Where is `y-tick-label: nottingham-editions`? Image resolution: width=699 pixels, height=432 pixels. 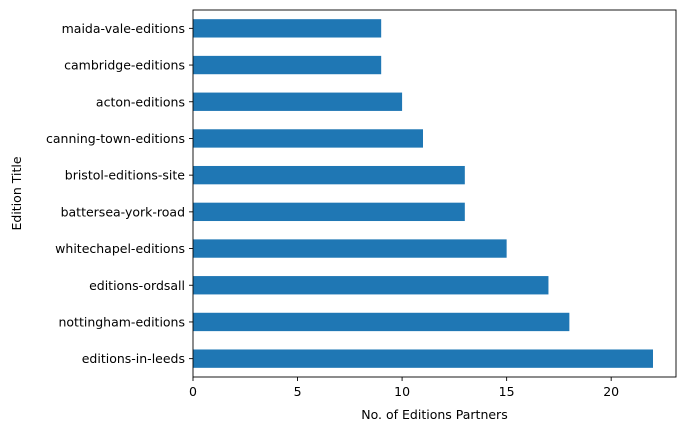 y-tick-label: nottingham-editions is located at coordinates (121, 321).